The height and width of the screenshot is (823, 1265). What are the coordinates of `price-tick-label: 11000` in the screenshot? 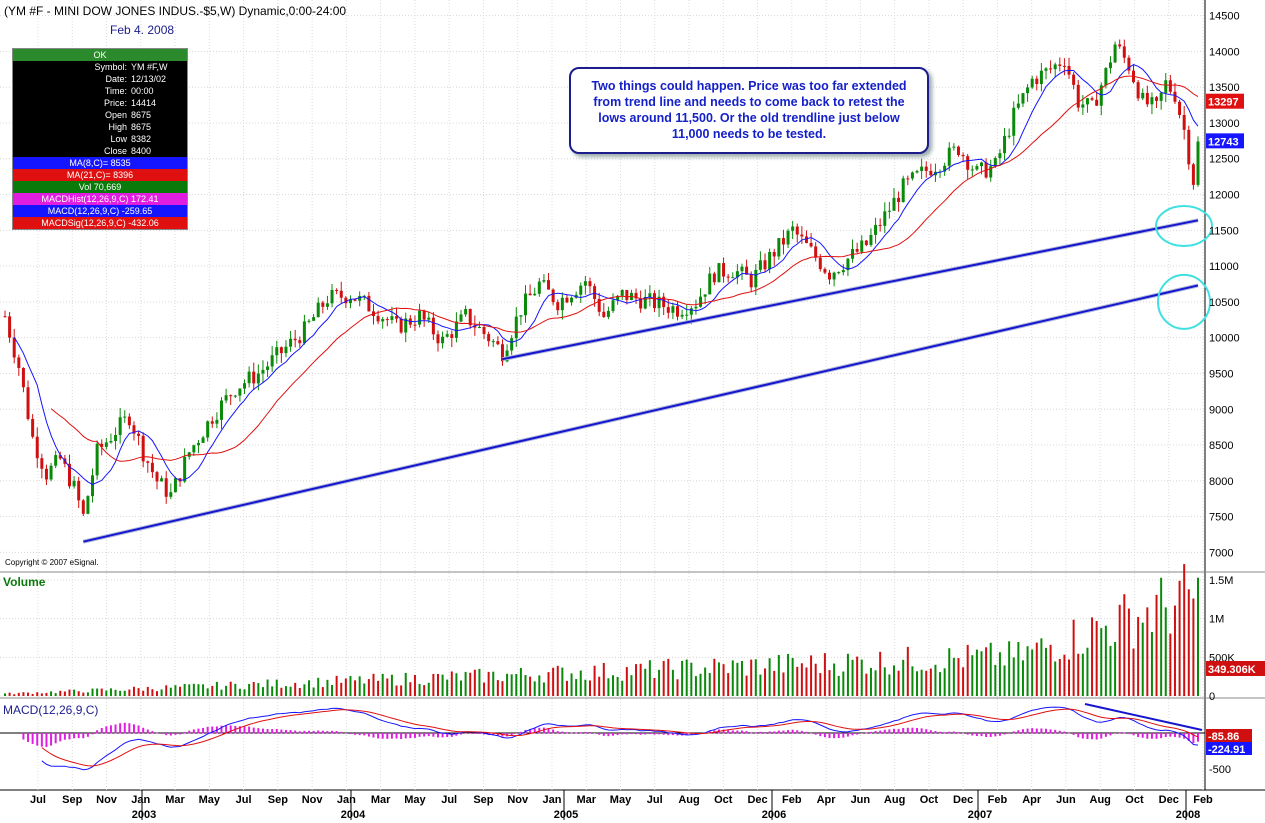 It's located at (1224, 267).